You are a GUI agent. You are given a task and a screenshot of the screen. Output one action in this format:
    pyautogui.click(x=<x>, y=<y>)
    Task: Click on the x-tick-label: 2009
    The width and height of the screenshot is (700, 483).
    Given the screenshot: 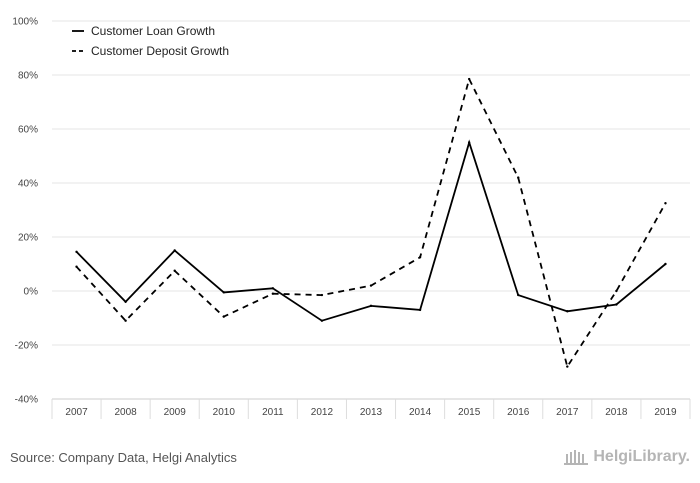 What is the action you would take?
    pyautogui.click(x=175, y=412)
    